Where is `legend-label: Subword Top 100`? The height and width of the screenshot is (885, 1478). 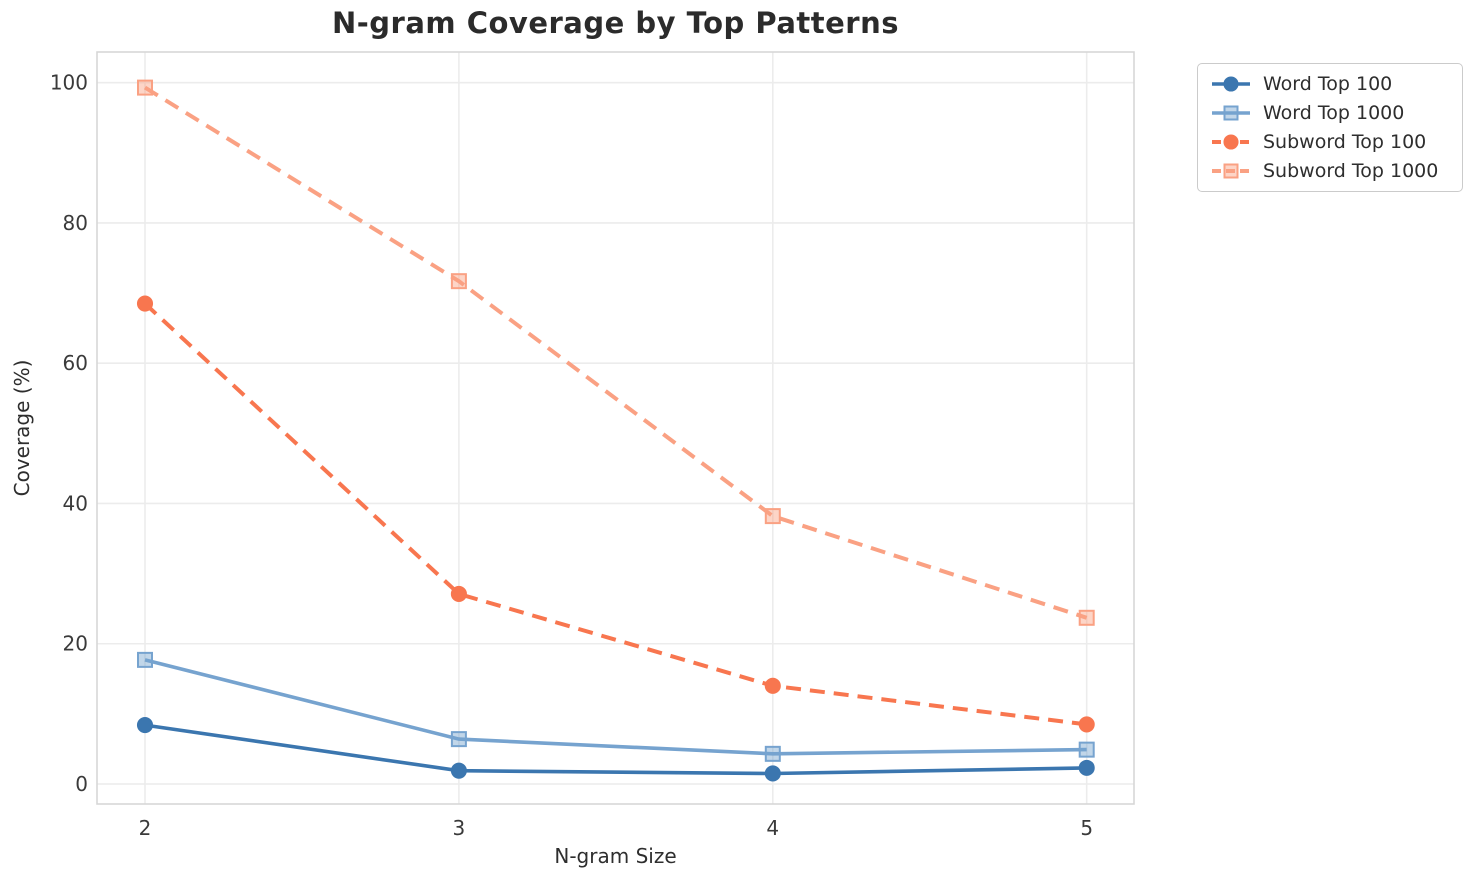
legend-label: Subword Top 100 is located at coordinates (1345, 141).